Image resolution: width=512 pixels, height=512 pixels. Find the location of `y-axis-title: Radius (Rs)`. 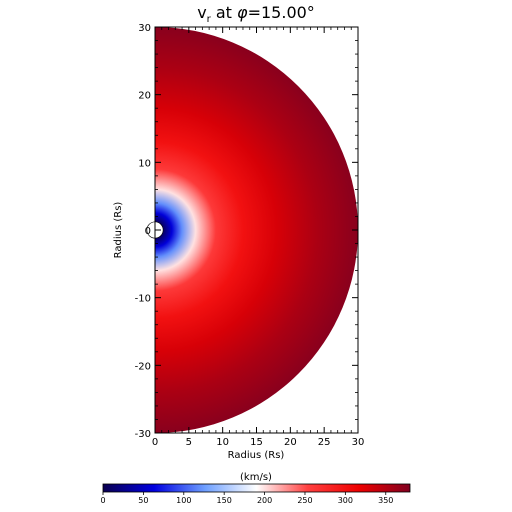

y-axis-title: Radius (Rs) is located at coordinates (118, 230).